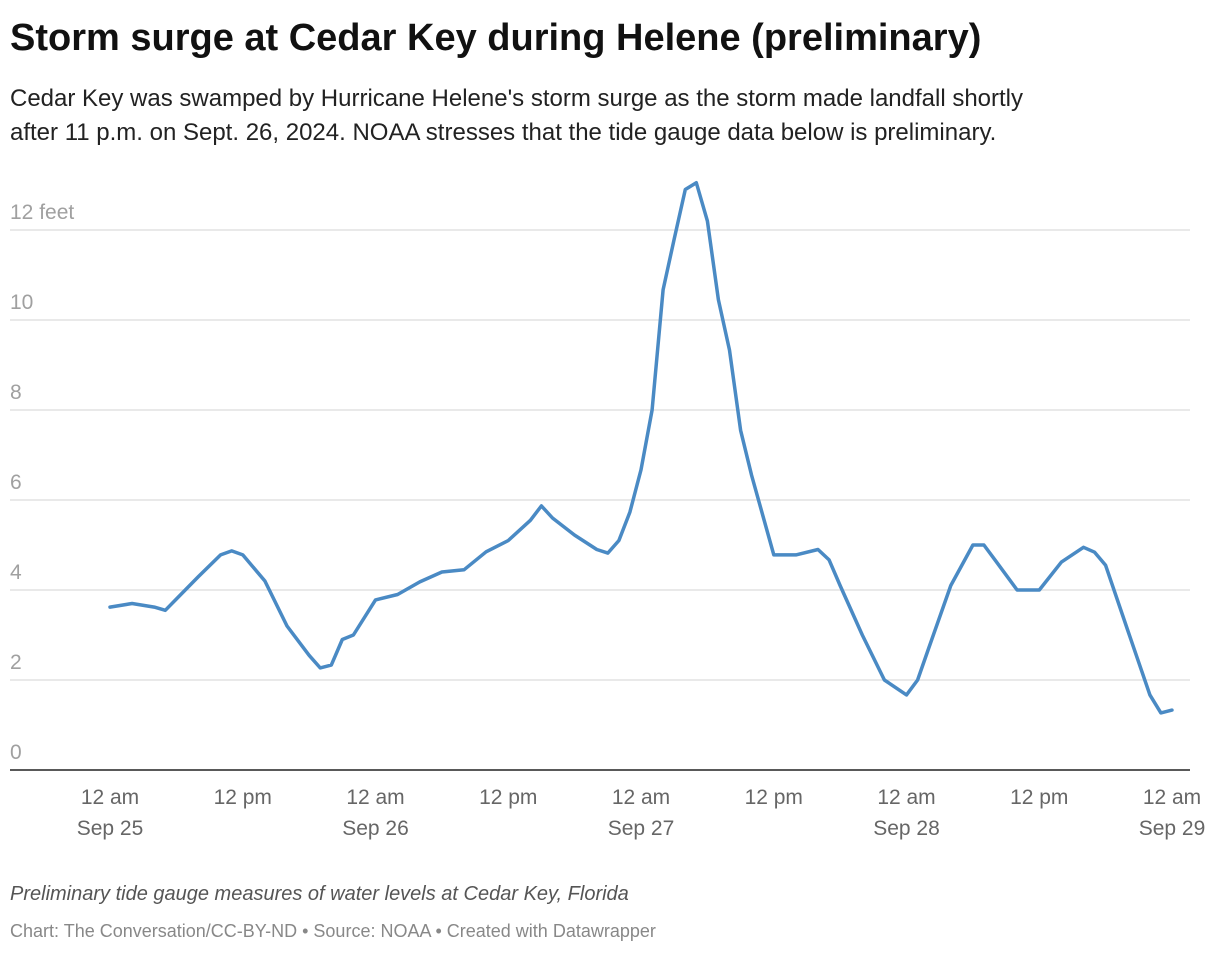 The image size is (1220, 956). I want to click on x-tick-label-line: Sep 27, so click(641, 828).